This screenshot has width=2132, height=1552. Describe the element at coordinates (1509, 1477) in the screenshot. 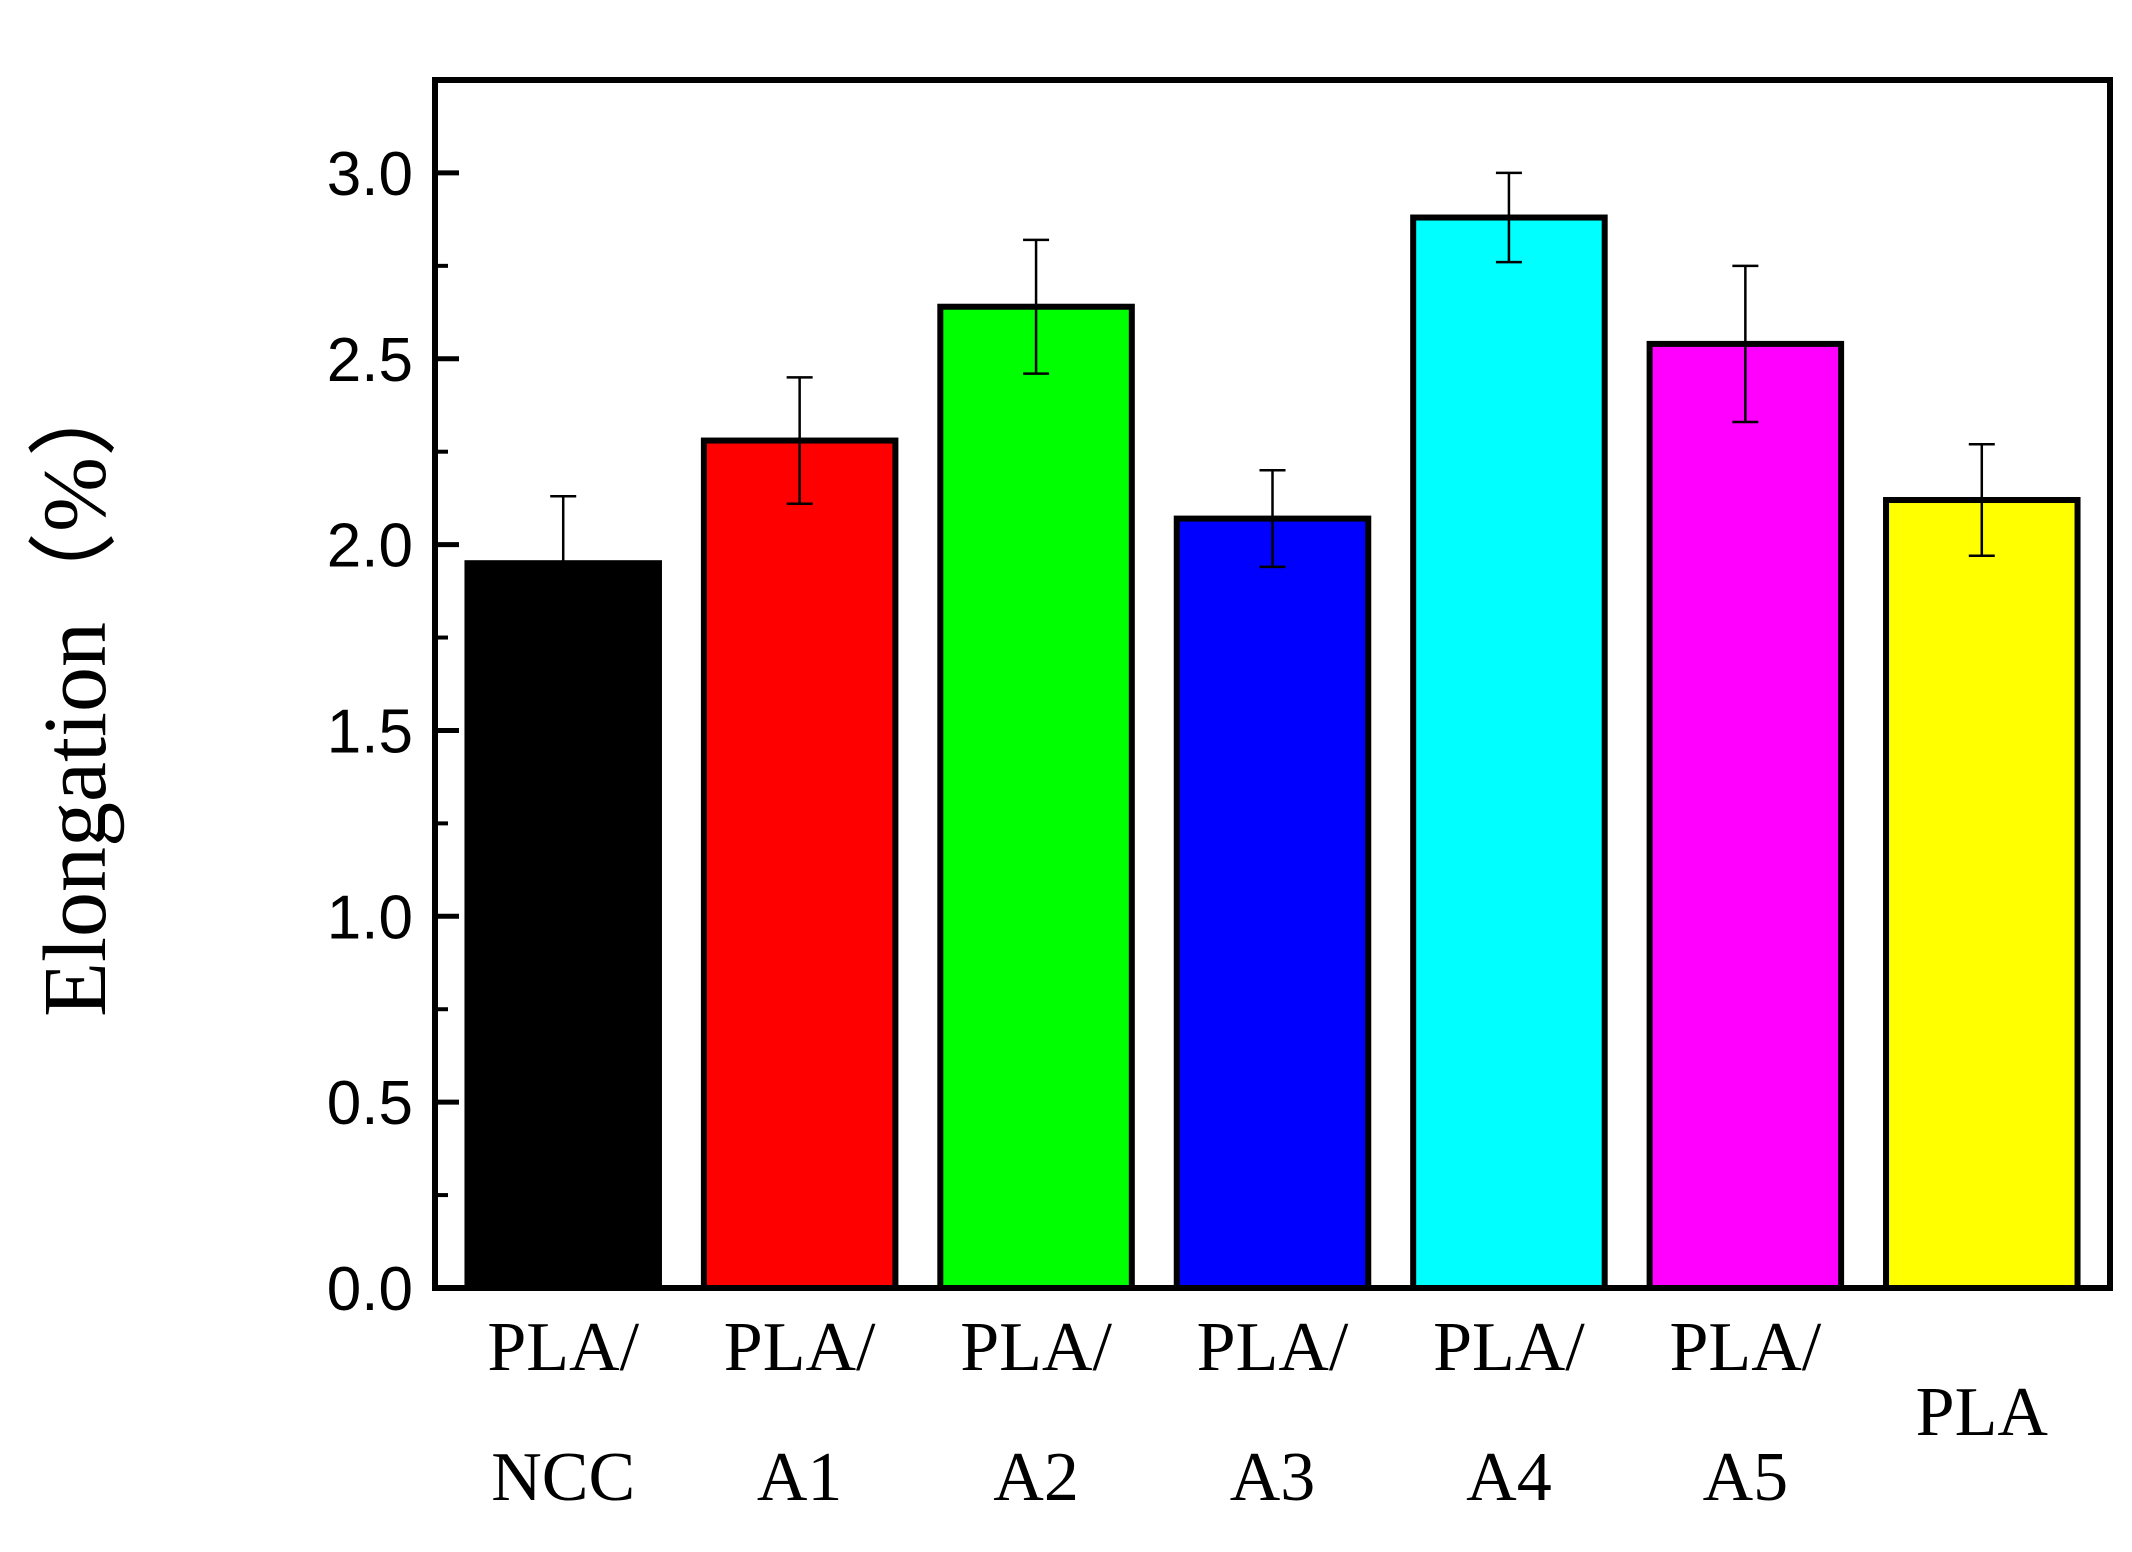

I see `x-category-label-line2: A4` at that location.